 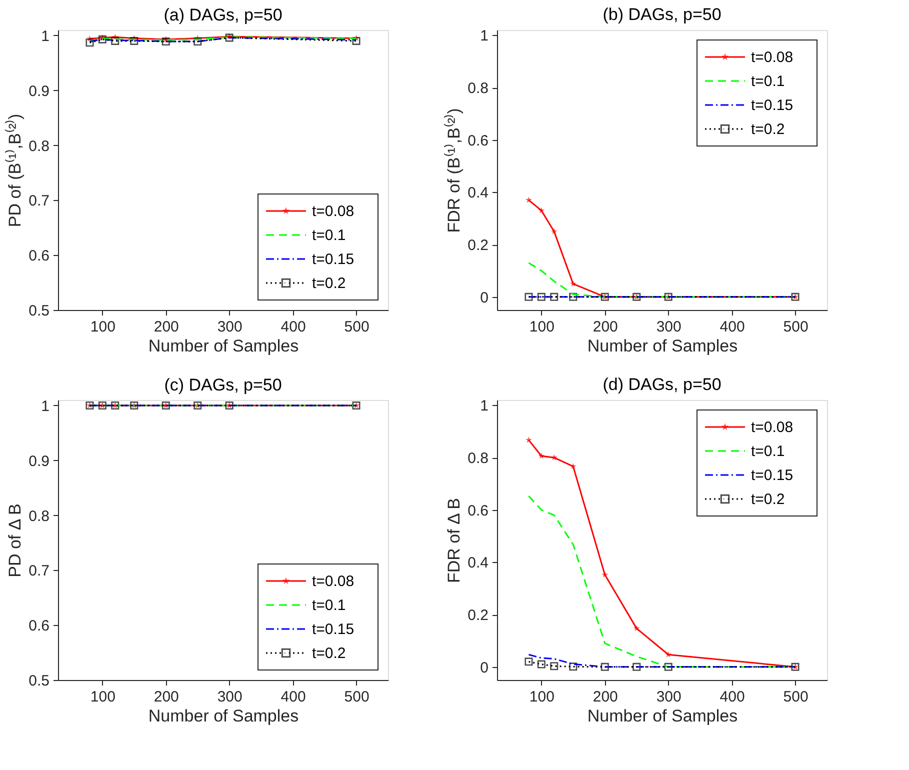 I want to click on y-axis-title: PD of Δ B, so click(x=15, y=541).